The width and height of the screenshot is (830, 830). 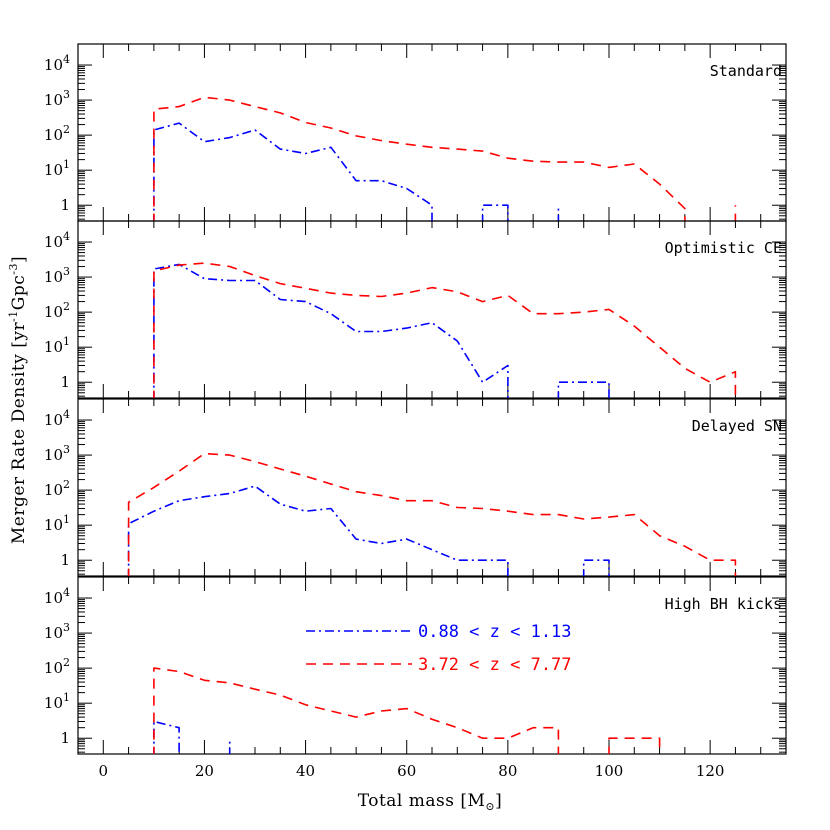 What do you see at coordinates (737, 426) in the screenshot?
I see `panel-title: Delayed SN` at bounding box center [737, 426].